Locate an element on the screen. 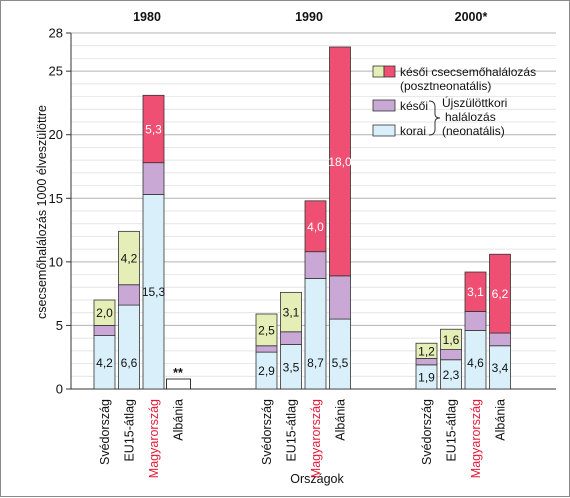 The width and height of the screenshot is (570, 498). bar-value-label: 5,3 is located at coordinates (153, 129).